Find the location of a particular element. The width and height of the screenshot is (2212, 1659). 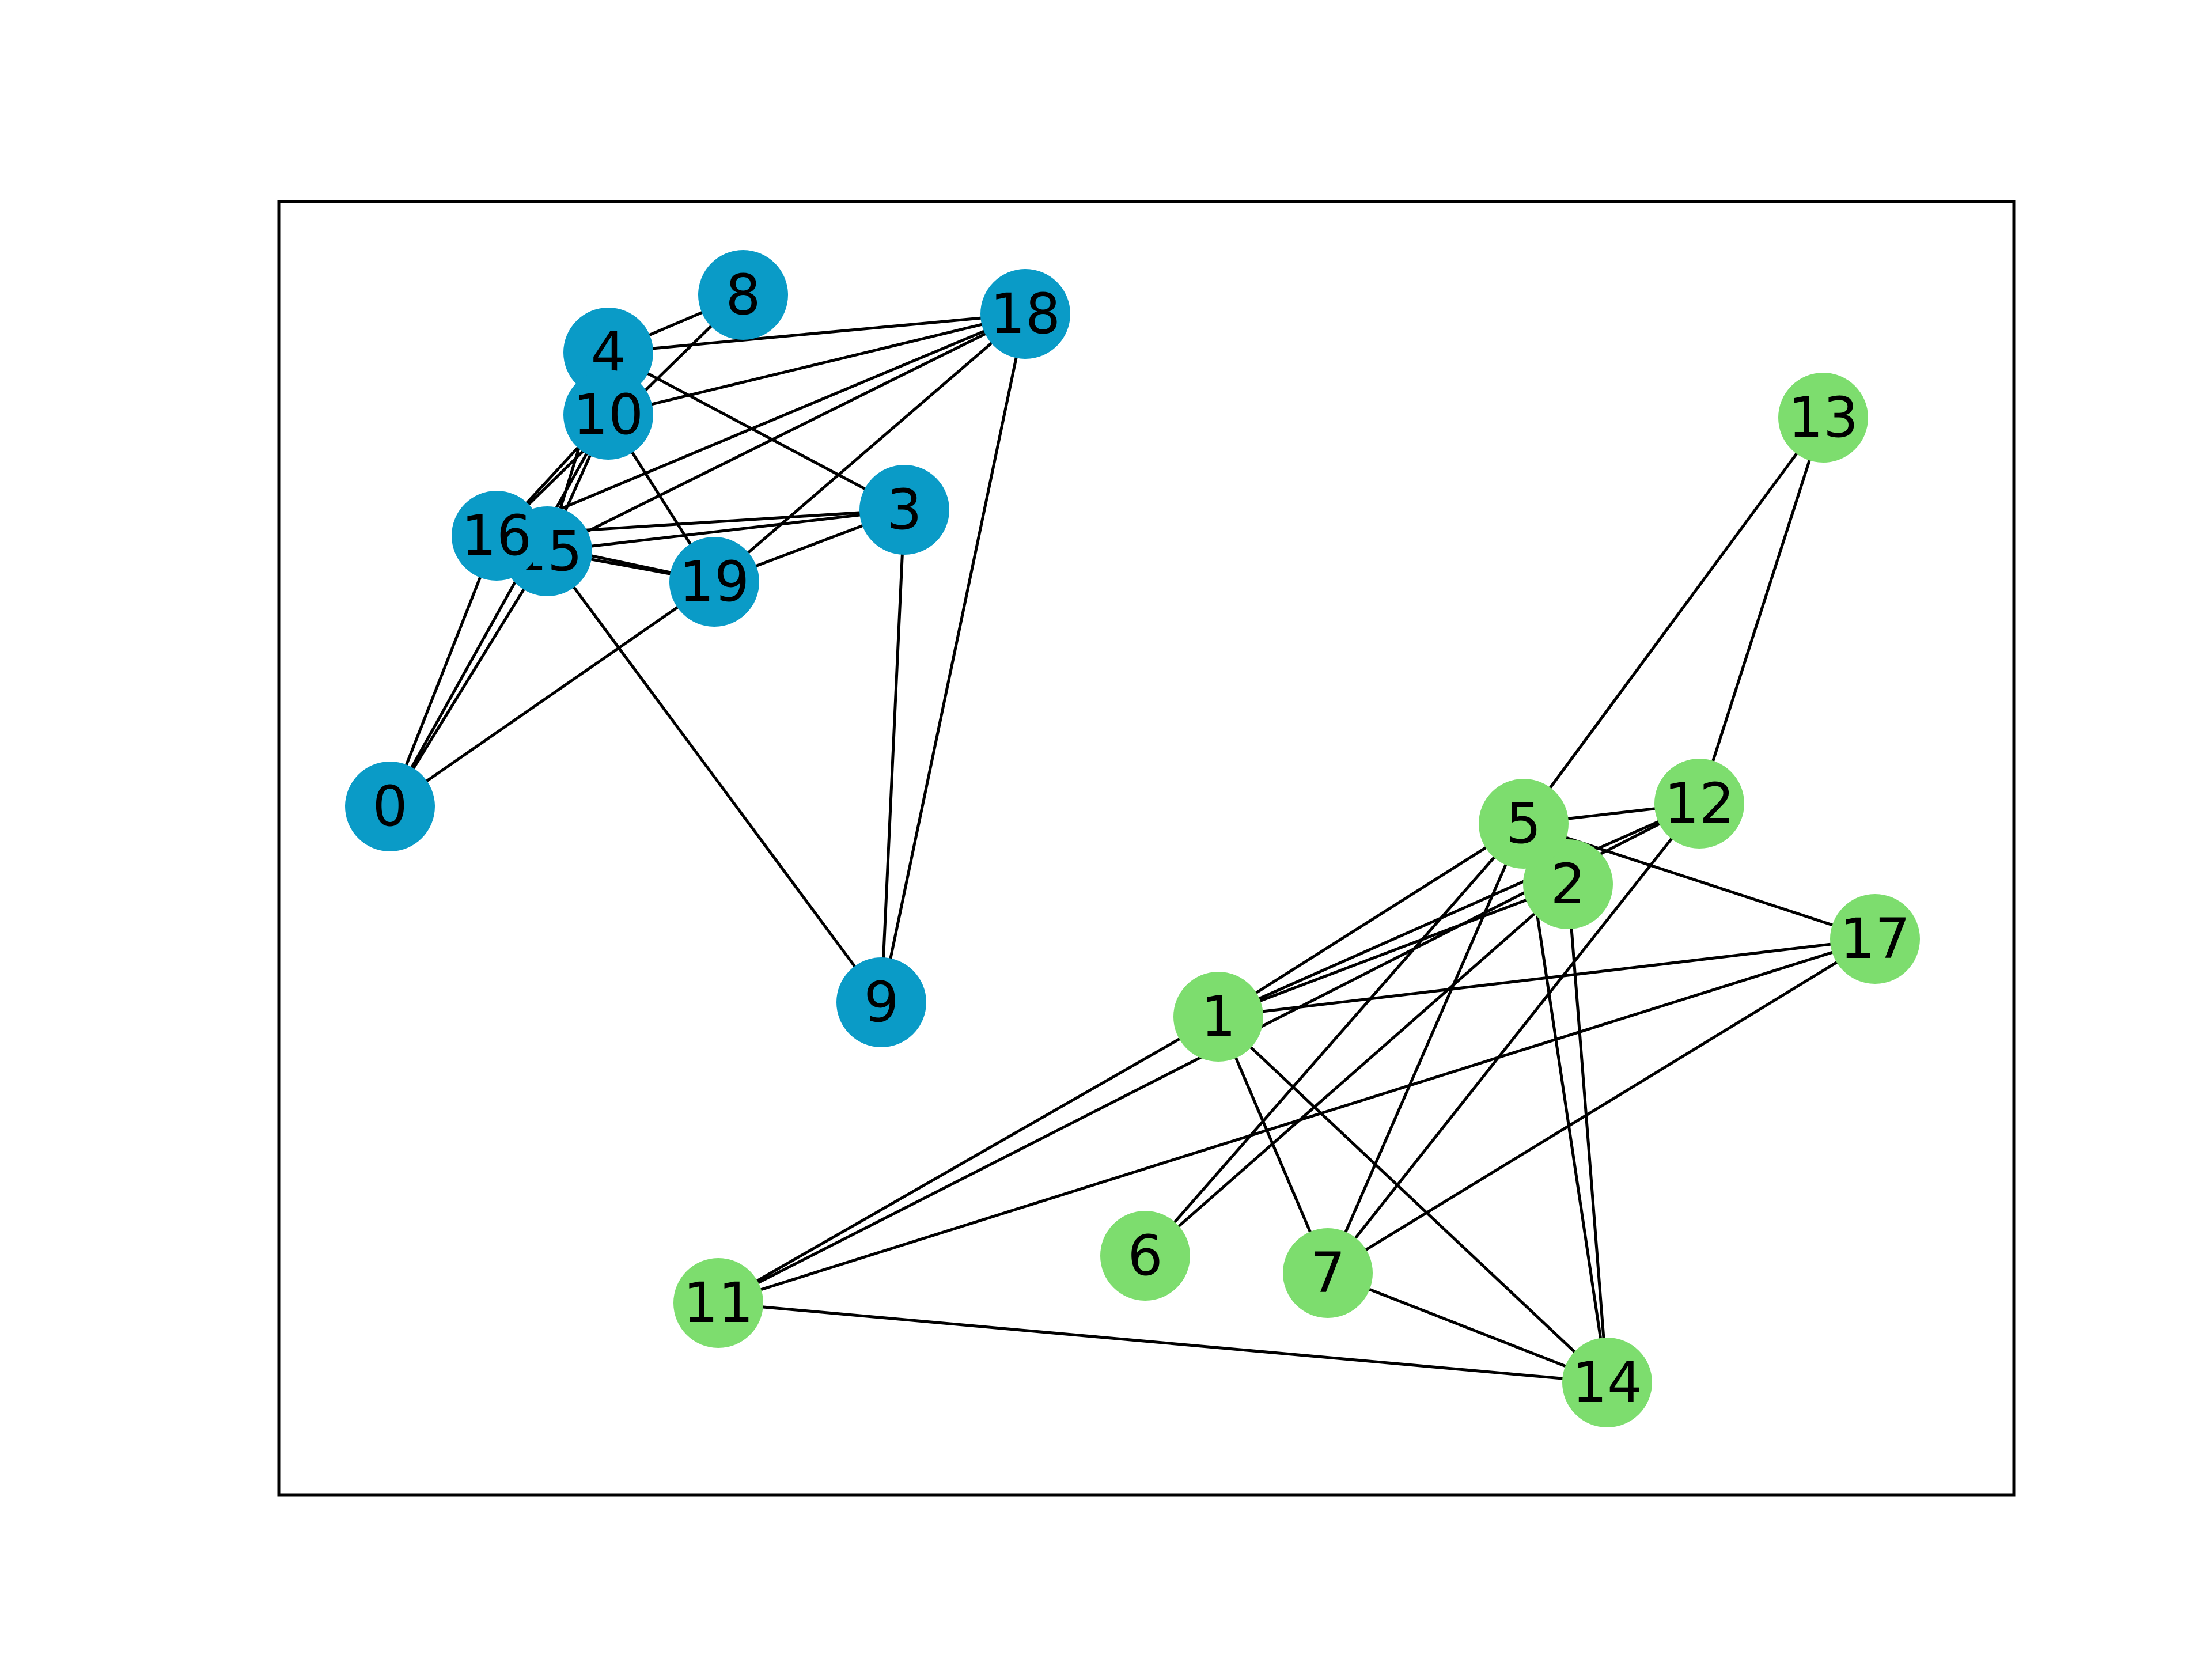

node-label-10: 10 is located at coordinates (608, 414).